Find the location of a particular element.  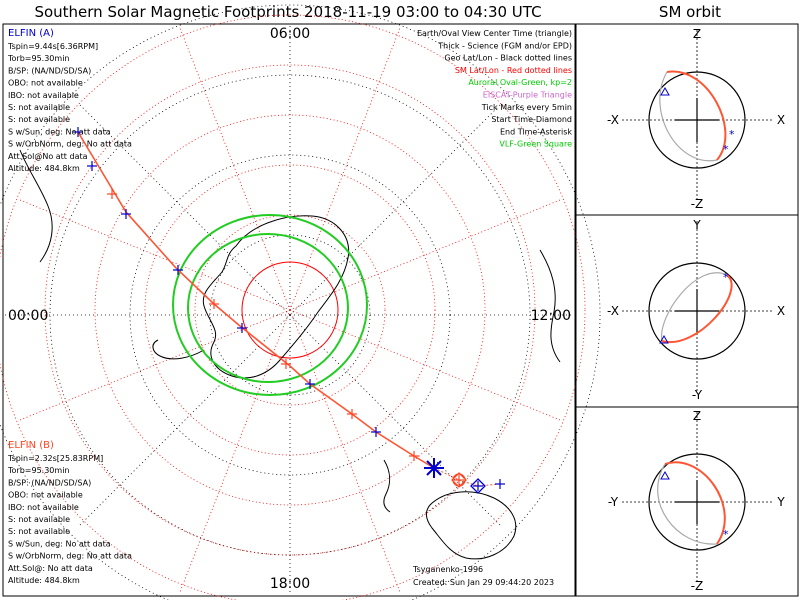

elfin-b-line: Torb=95.30min is located at coordinates (38, 470).